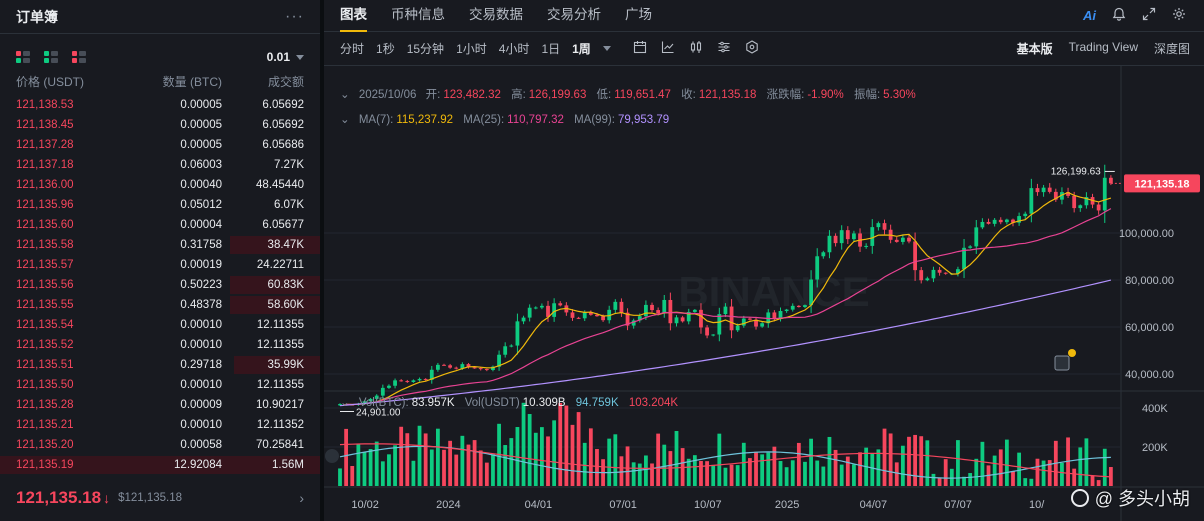  Describe the element at coordinates (160, 105) in the screenshot. I see `order-book-row: 121,138.53 0.00005 6.05692` at that location.